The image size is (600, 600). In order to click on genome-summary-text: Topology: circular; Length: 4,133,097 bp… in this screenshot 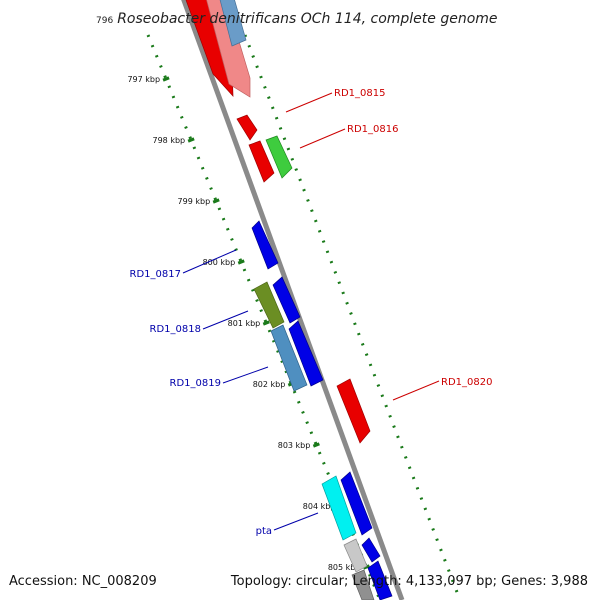, I will do `click(409, 581)`.